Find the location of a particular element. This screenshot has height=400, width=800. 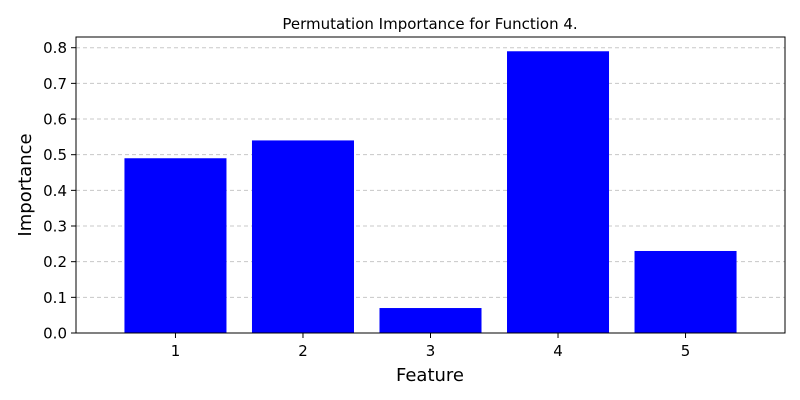

x-axis-title: Feature is located at coordinates (430, 375).